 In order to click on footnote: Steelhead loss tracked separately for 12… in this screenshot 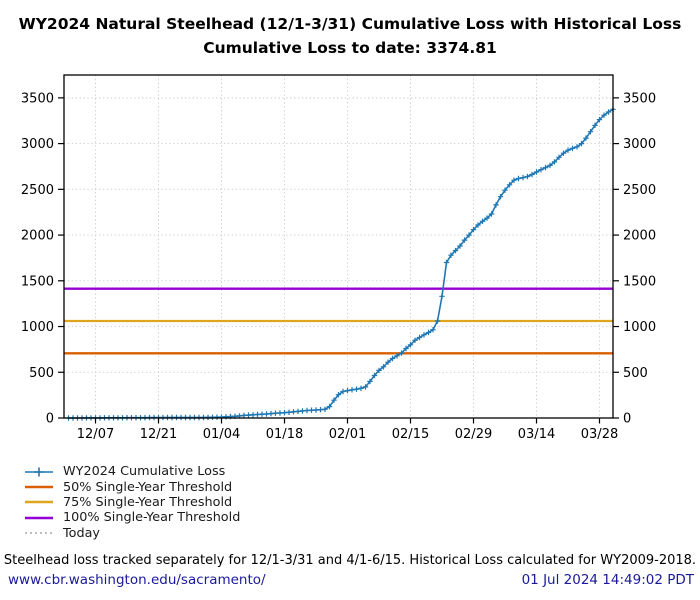, I will do `click(350, 560)`.